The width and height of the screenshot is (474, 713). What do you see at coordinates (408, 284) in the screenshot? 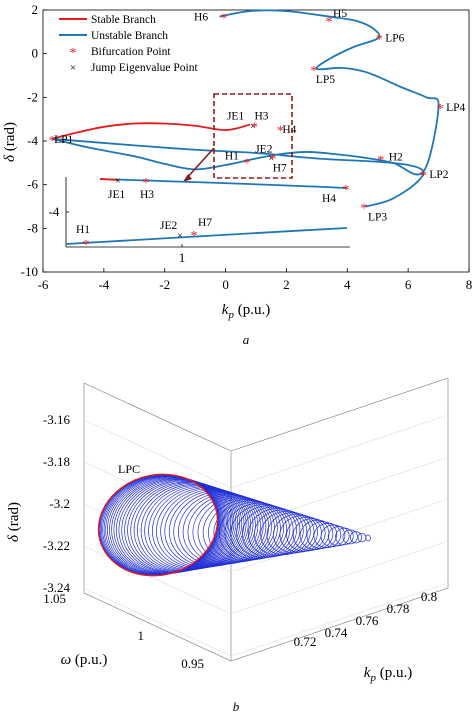
I see `x-tick-label-a: 6` at bounding box center [408, 284].